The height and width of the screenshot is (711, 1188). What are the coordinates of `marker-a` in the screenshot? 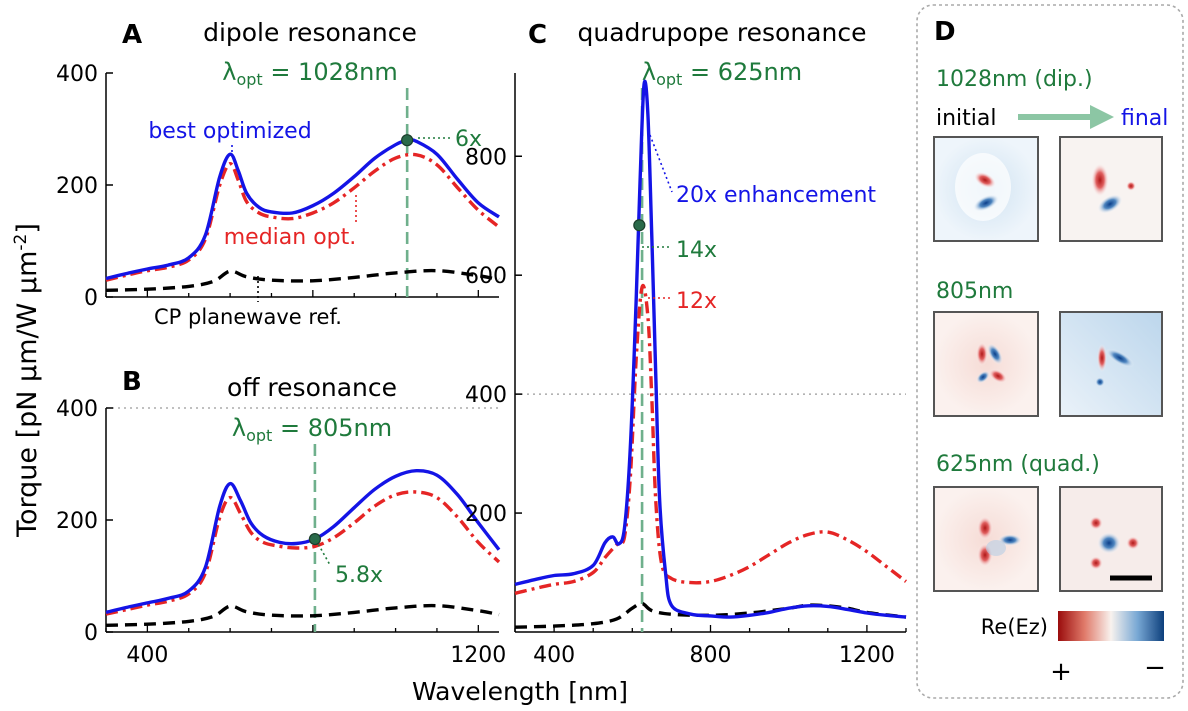 It's located at (407, 140).